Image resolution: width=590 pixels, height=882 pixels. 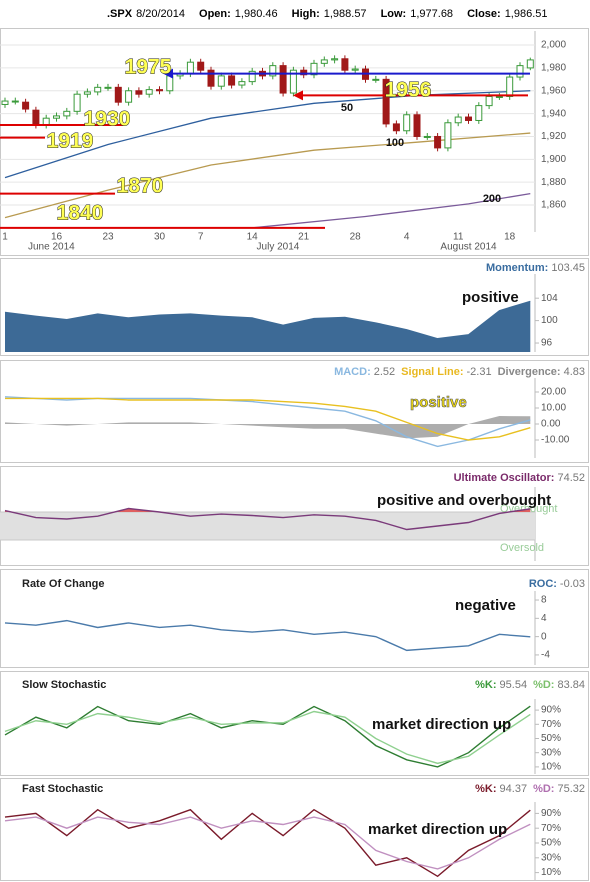 What do you see at coordinates (256, 14) in the screenshot?
I see `field-value: 1,980.46` at bounding box center [256, 14].